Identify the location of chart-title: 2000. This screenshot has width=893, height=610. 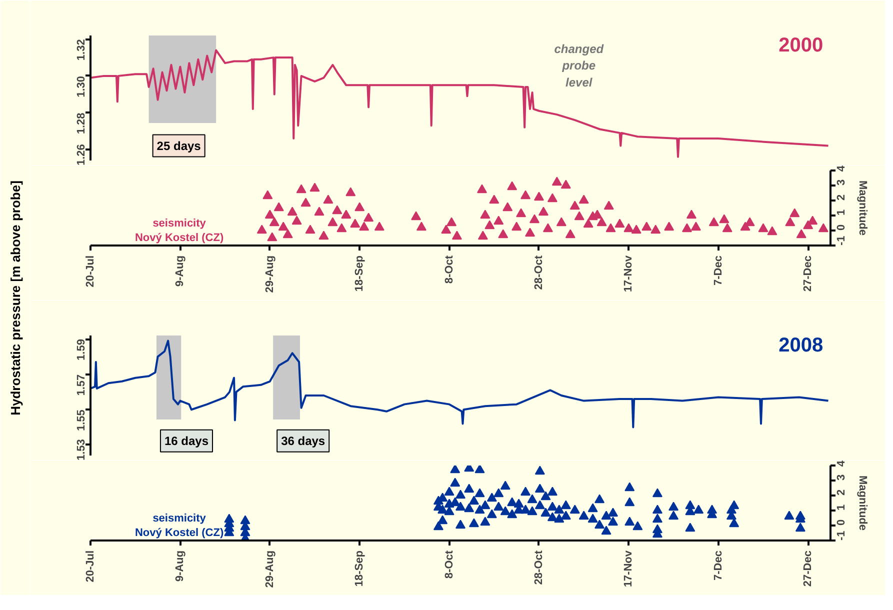
(801, 45).